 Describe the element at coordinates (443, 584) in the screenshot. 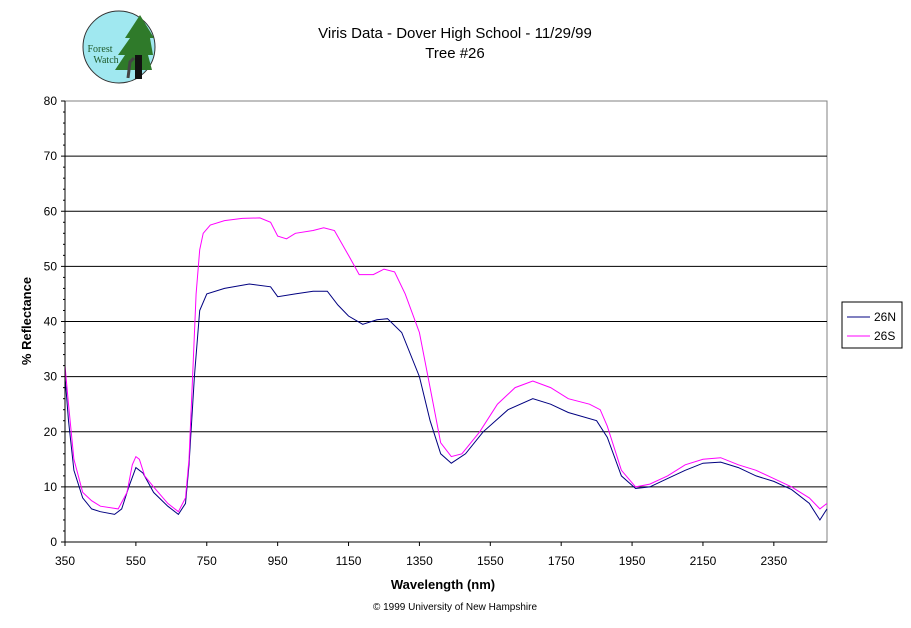

I see `x-axis-label: Wavelength (nm)` at that location.